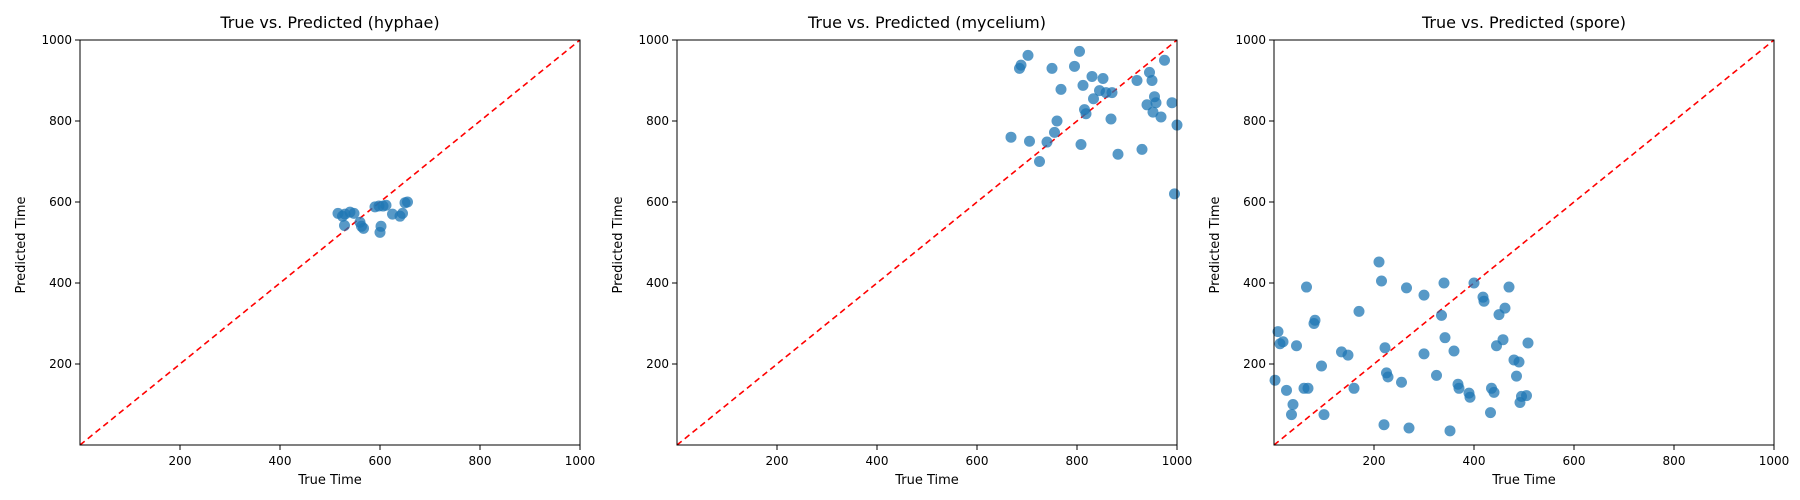  Describe the element at coordinates (1523, 22) in the screenshot. I see `chart-title: True vs. Predicted (spore)` at that location.